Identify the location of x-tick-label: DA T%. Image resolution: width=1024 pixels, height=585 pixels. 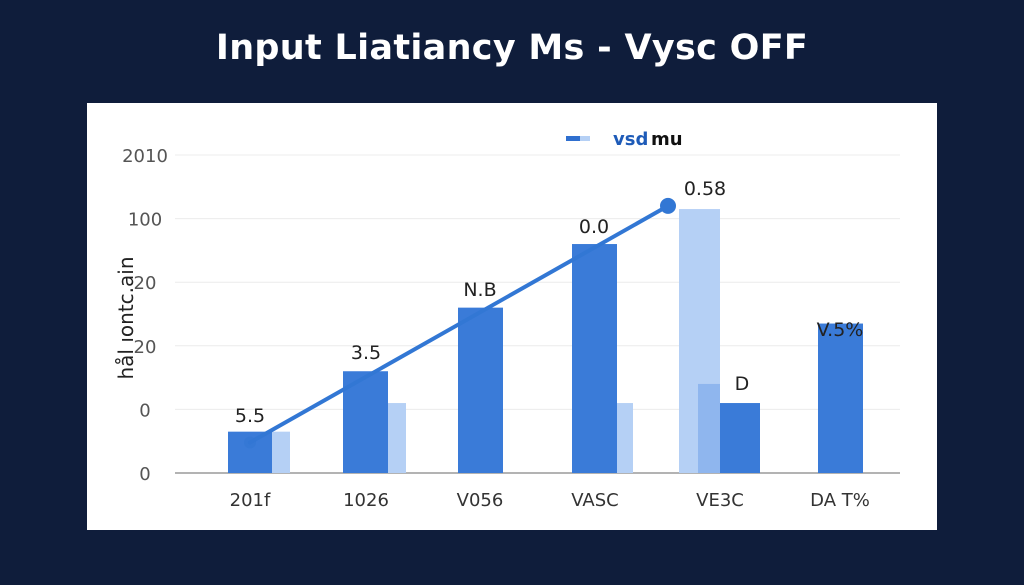
(840, 500).